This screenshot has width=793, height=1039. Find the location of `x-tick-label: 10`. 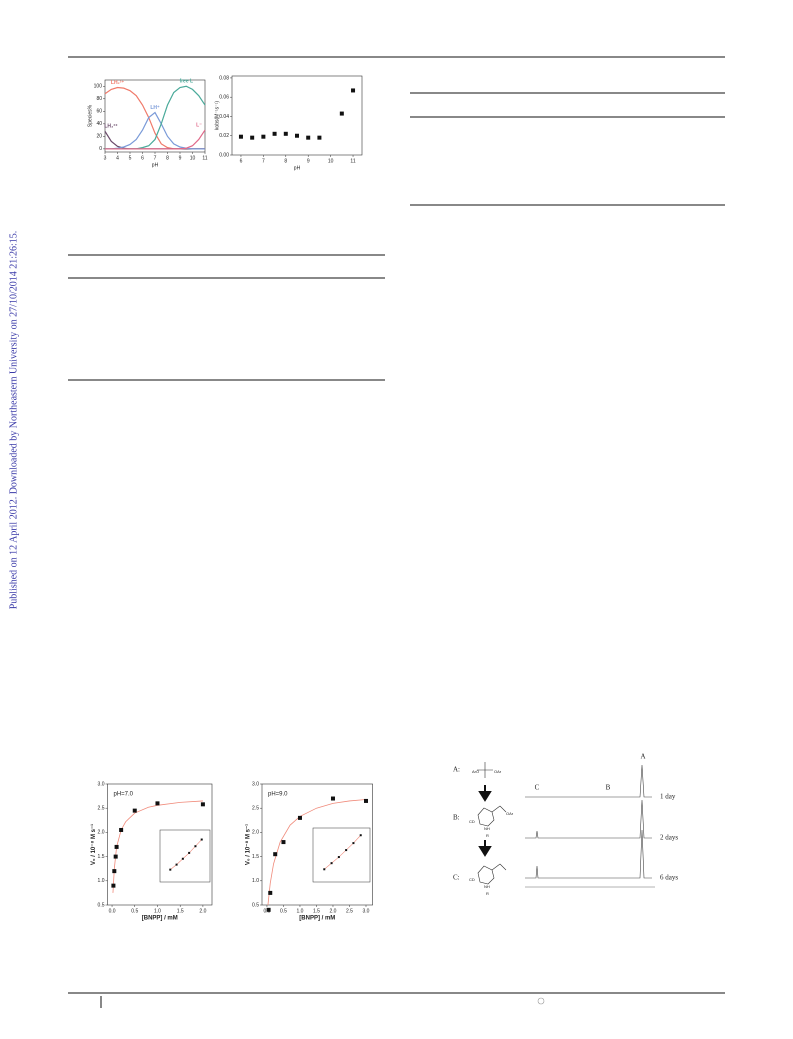

x-tick-label: 10 is located at coordinates (331, 161).